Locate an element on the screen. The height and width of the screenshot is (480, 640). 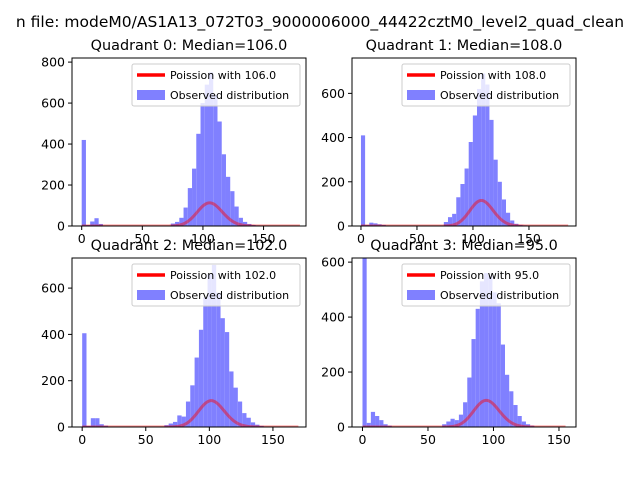
poisson-curve is located at coordinates (464, 212).